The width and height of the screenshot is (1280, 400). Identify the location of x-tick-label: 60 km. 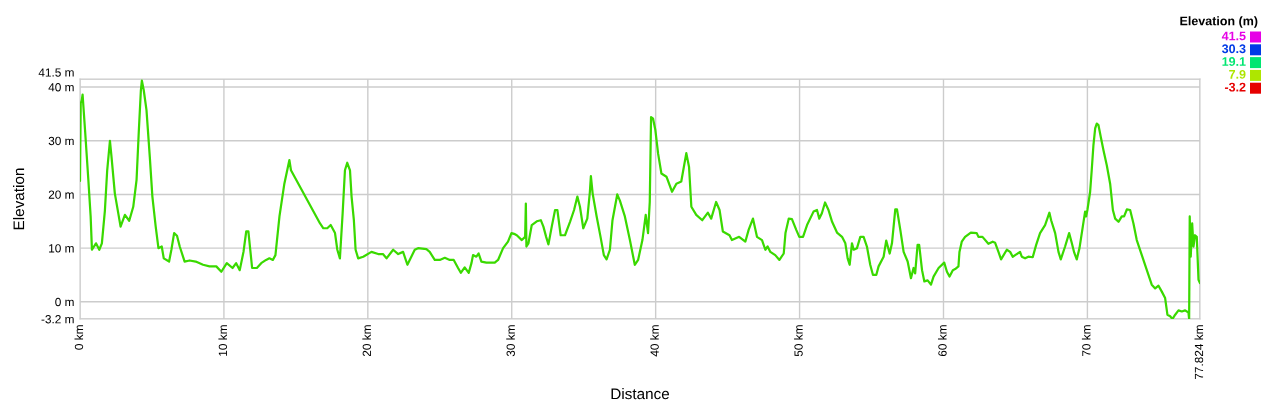
(942, 341).